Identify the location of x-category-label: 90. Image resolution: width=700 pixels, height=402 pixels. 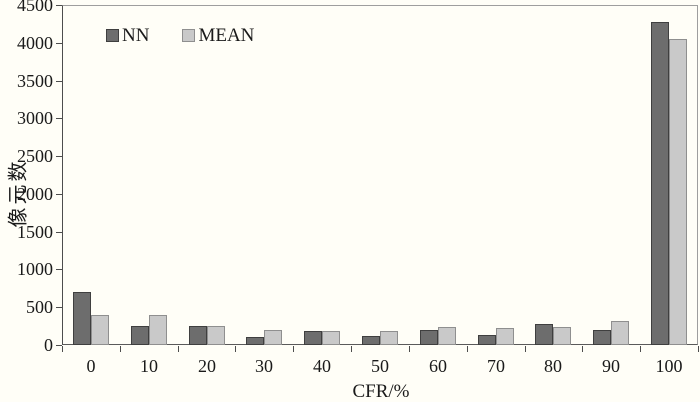
(611, 366).